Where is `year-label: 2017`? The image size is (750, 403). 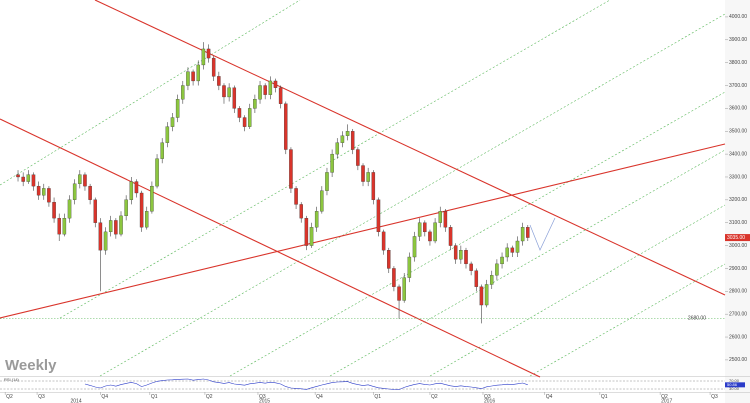 year-label: 2017 is located at coordinates (666, 400).